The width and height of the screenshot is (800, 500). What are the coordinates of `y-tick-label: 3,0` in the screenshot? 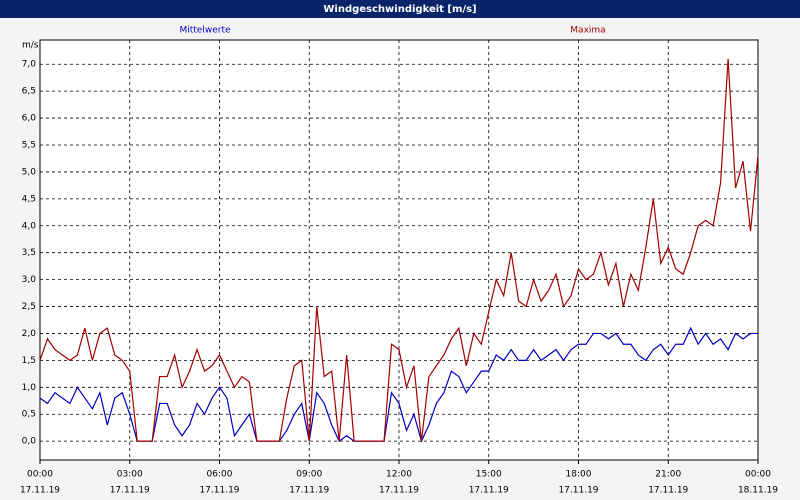 It's located at (29, 280).